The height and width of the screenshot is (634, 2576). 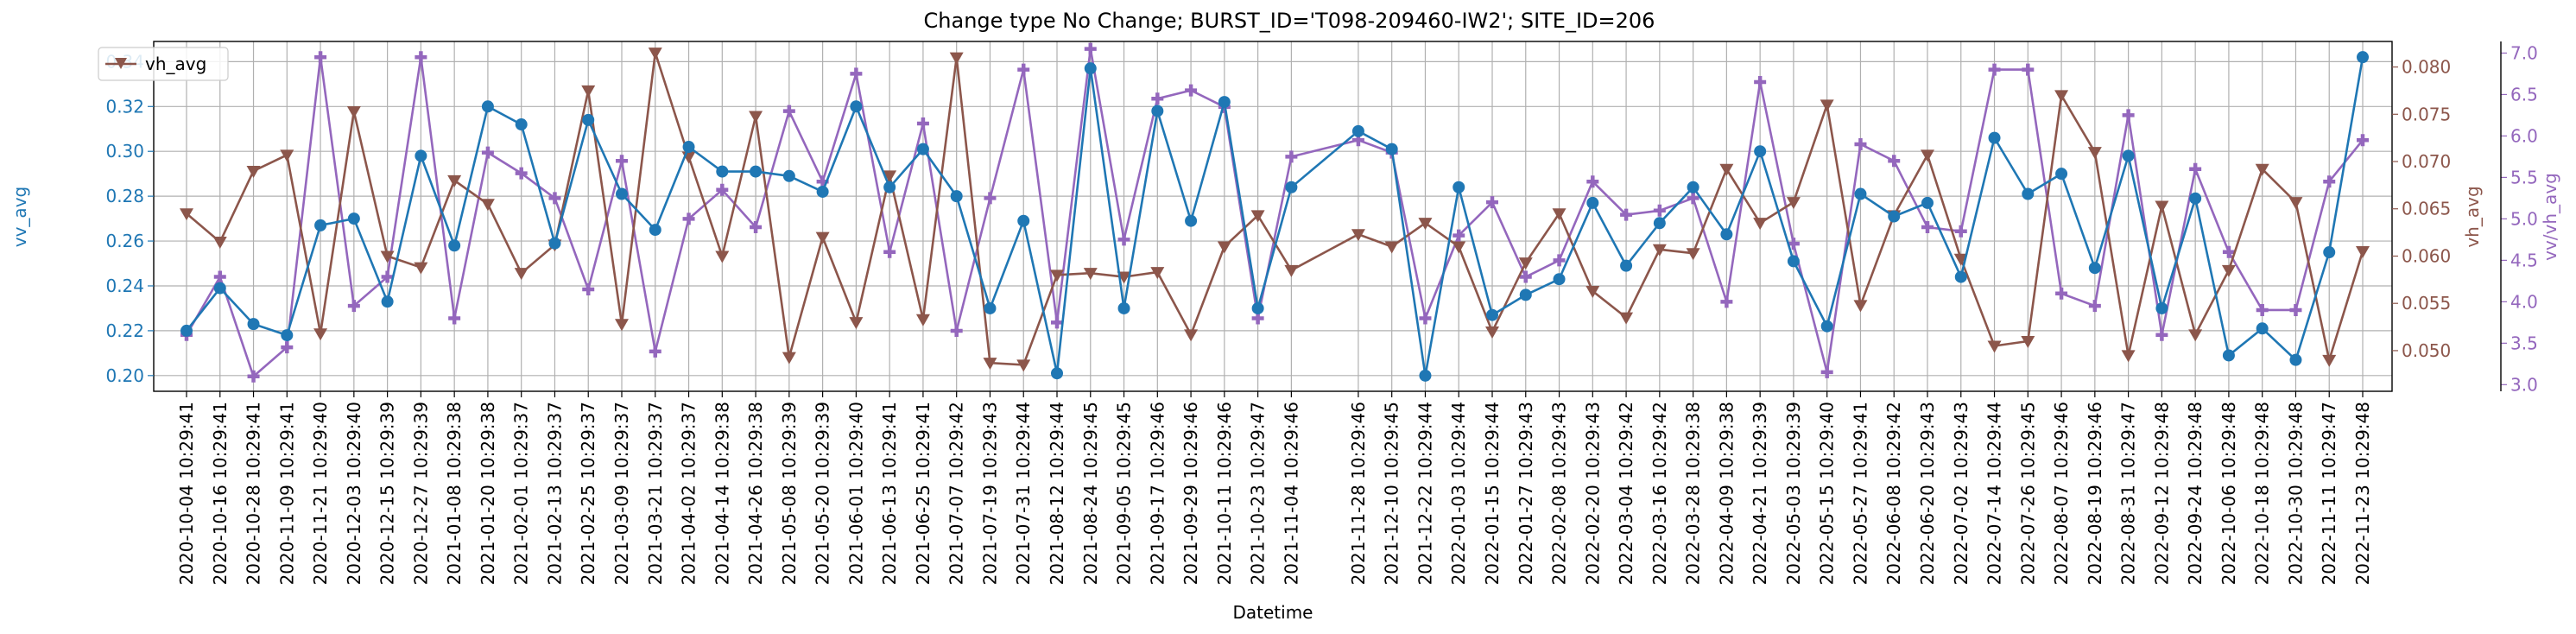 I want to click on x-tick-label: 2022-11-23 10:29:48, so click(x=2362, y=493).